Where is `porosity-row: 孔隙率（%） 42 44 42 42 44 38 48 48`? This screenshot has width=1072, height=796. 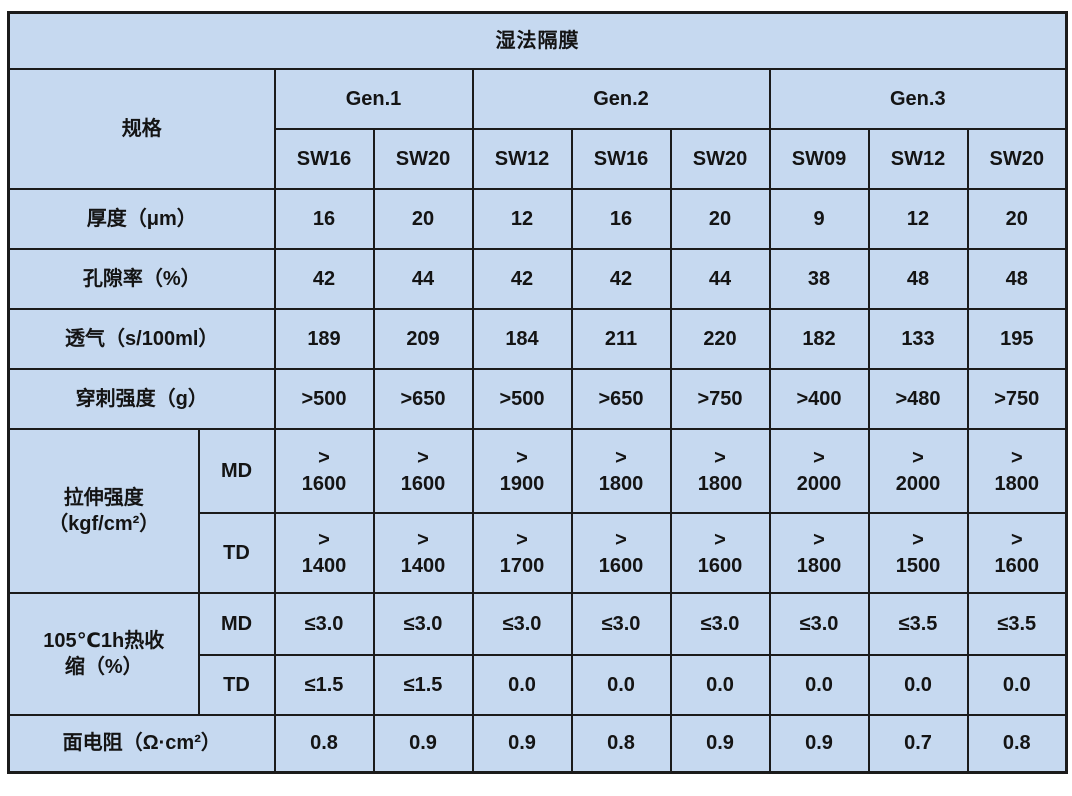
porosity-row: 孔隙率（%） 42 44 42 42 44 38 48 48 is located at coordinates (537, 278).